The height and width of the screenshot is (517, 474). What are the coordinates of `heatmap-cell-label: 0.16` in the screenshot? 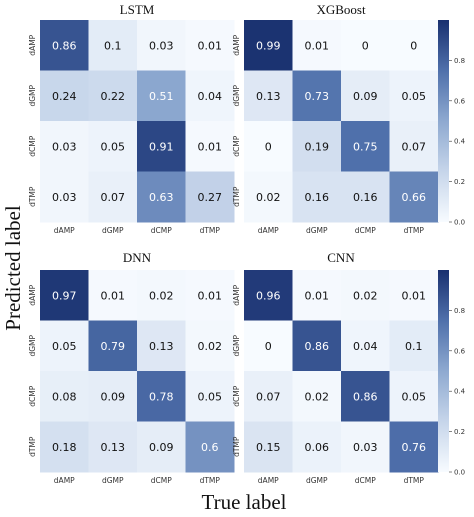 It's located at (365, 197).